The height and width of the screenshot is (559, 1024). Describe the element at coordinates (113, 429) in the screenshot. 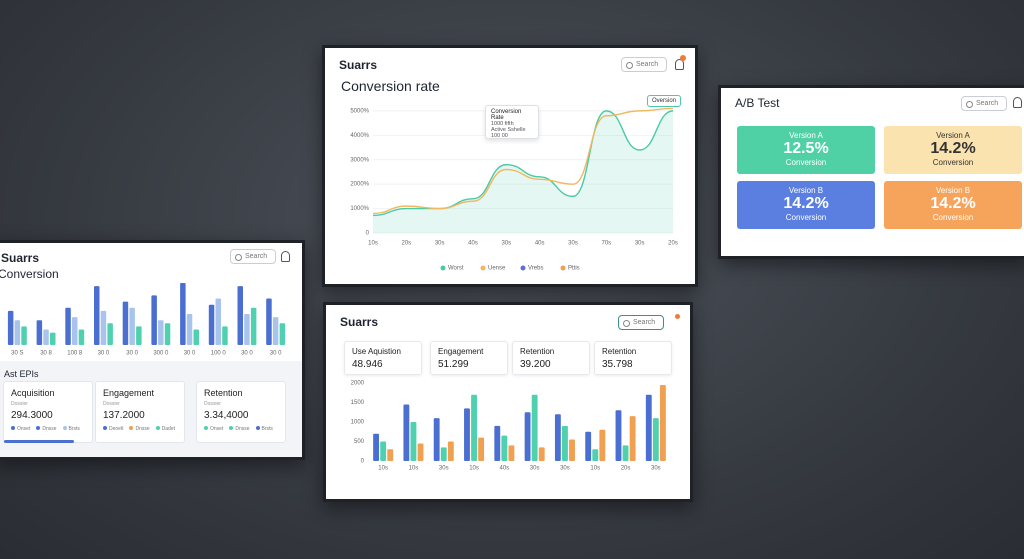

I see `legend-entry: Deoelt` at that location.